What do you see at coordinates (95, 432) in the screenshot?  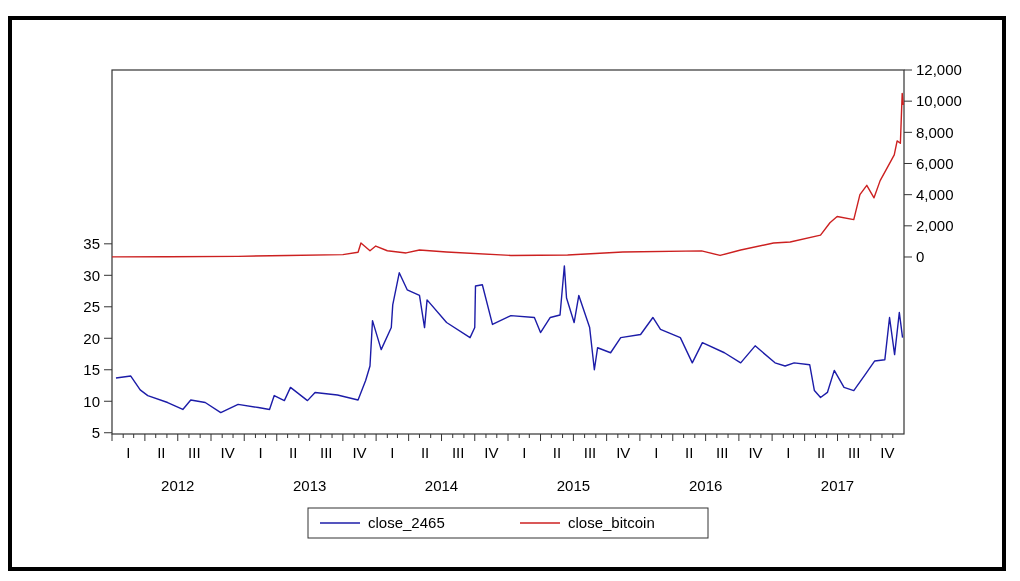 I see `y-tick-label: 5` at bounding box center [95, 432].